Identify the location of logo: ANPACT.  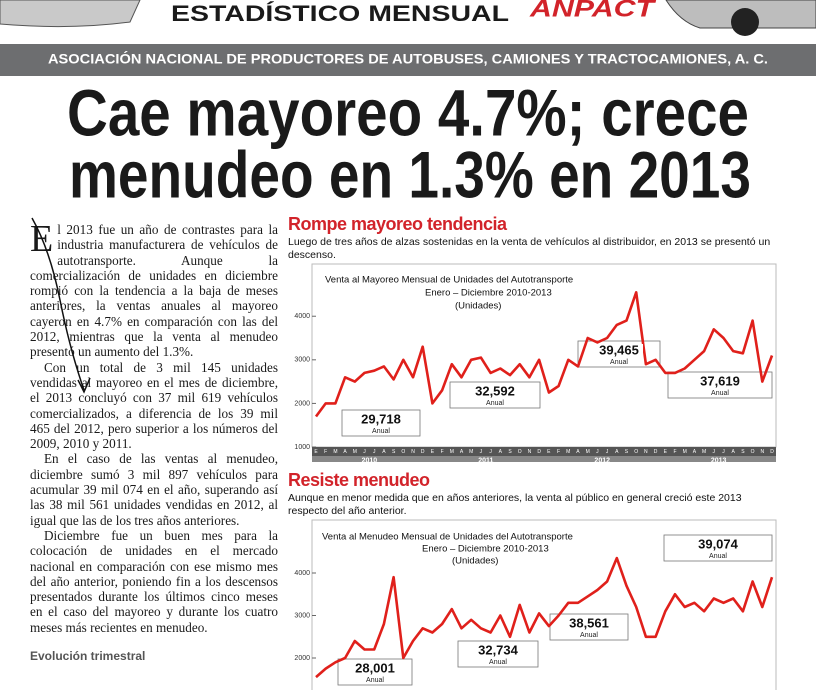
(593, 11).